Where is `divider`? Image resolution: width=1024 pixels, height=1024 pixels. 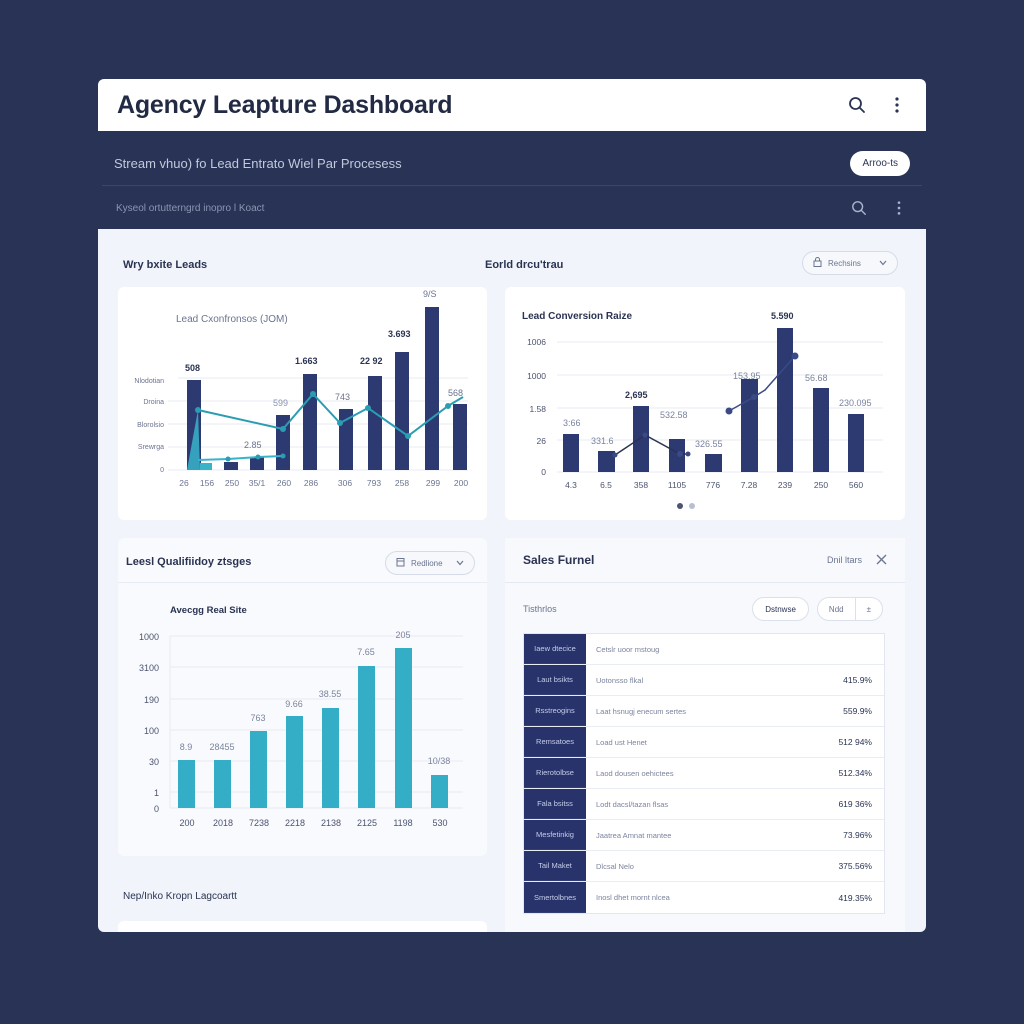
divider is located at coordinates (512, 185).